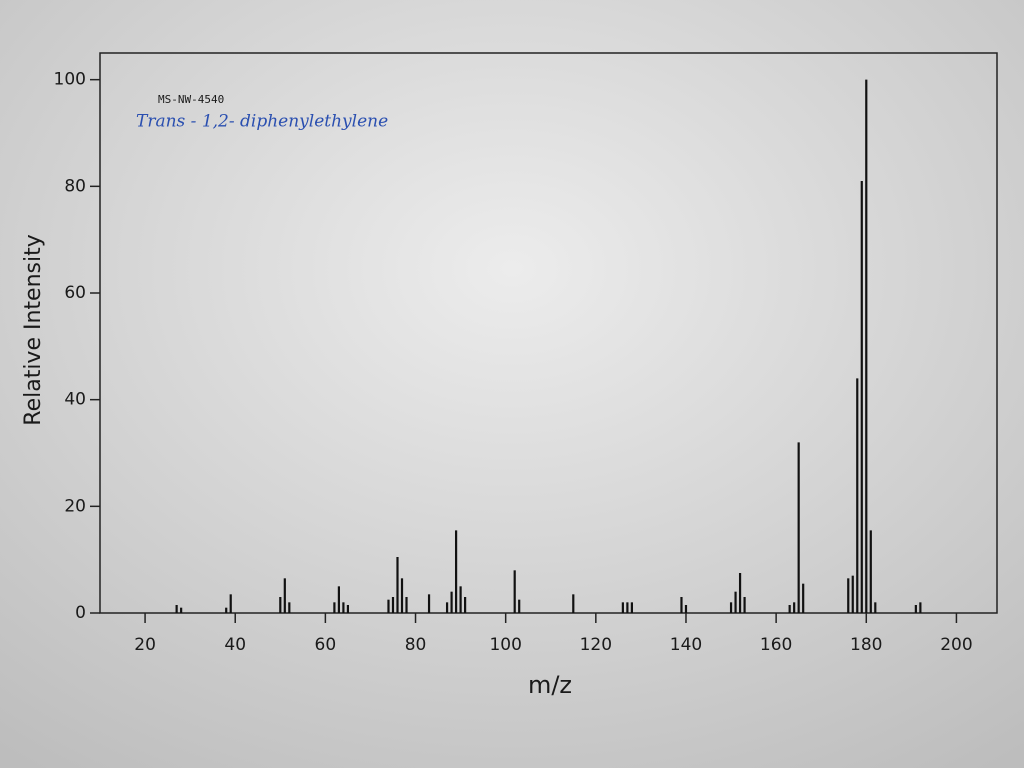 This screenshot has width=1024, height=768. What do you see at coordinates (75, 186) in the screenshot?
I see `y-tick-label: 80` at bounding box center [75, 186].